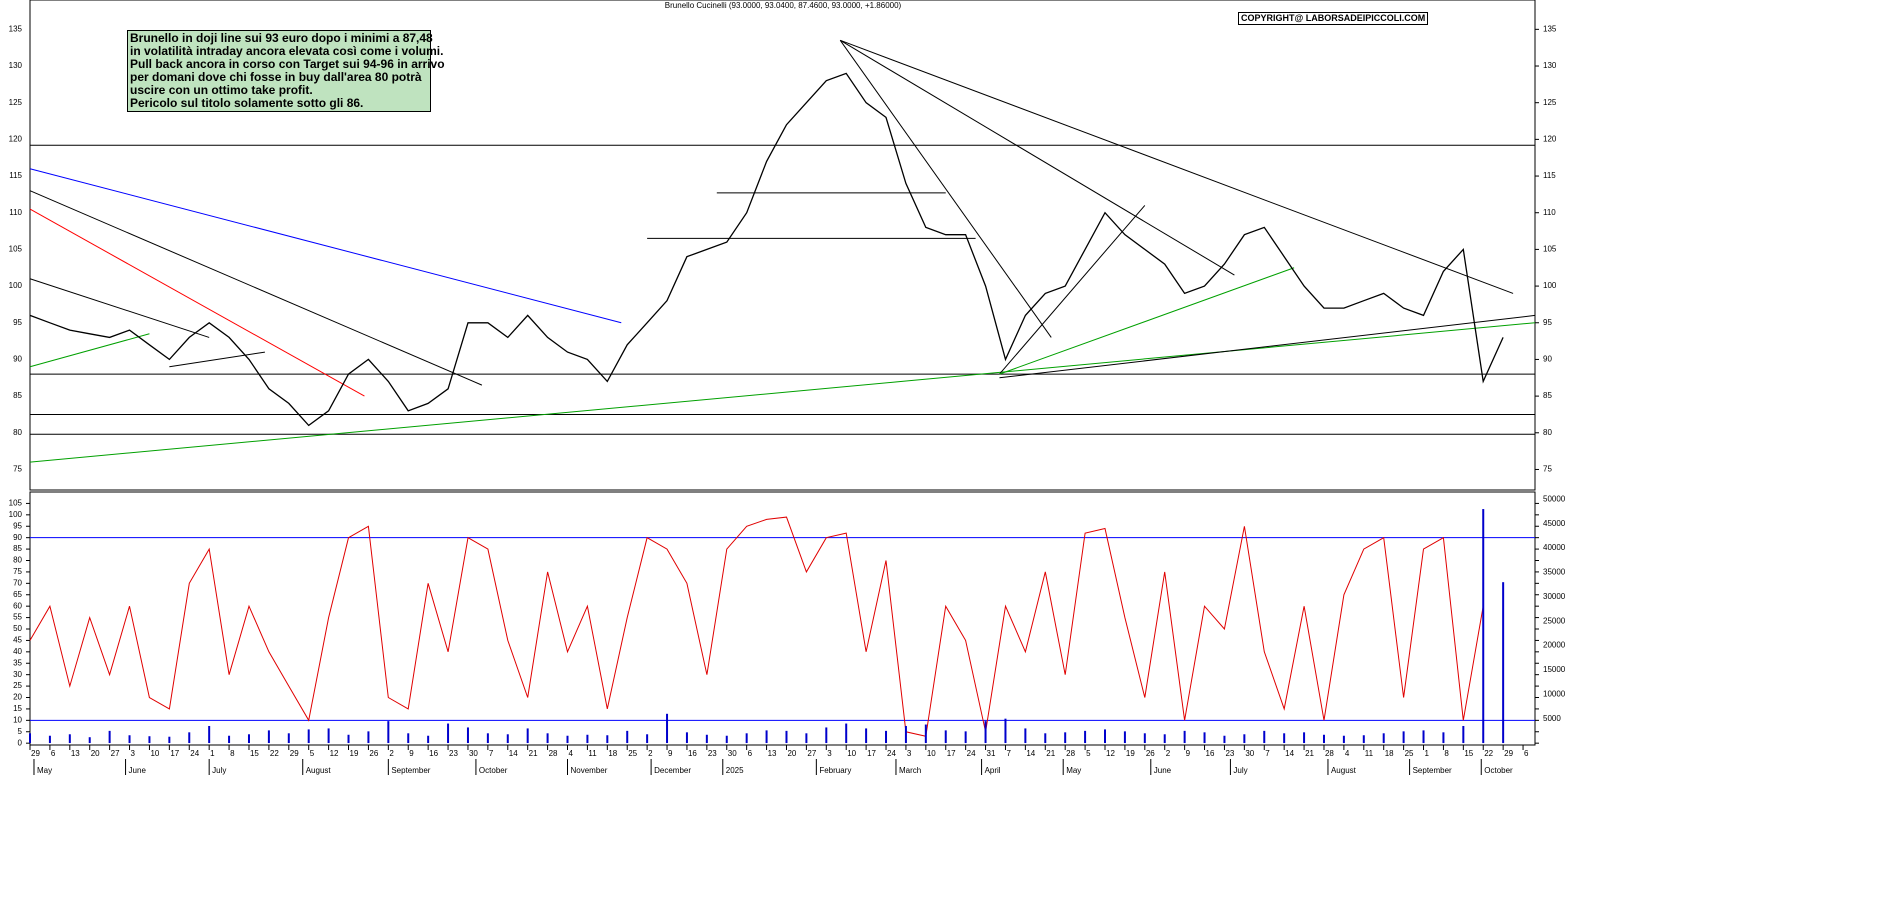 This screenshot has width=1890, height=902. I want to click on x-tick-label: 21, so click(1050, 753).